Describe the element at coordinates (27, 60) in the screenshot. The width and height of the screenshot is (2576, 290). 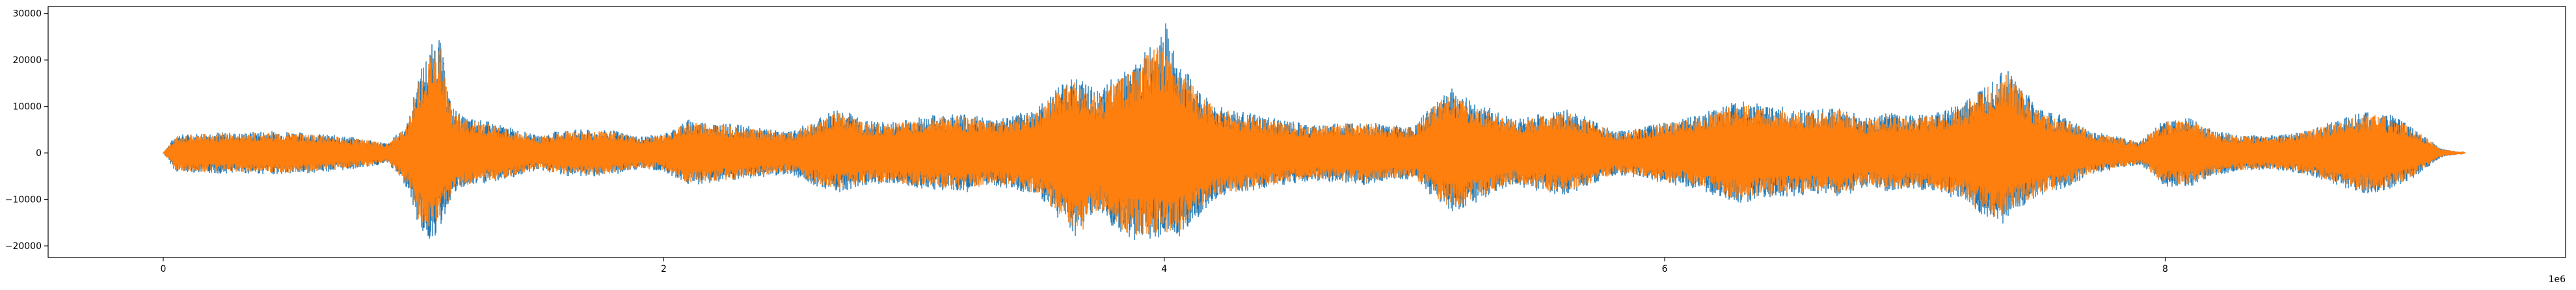
I see `y-tick-label: 20000` at that location.